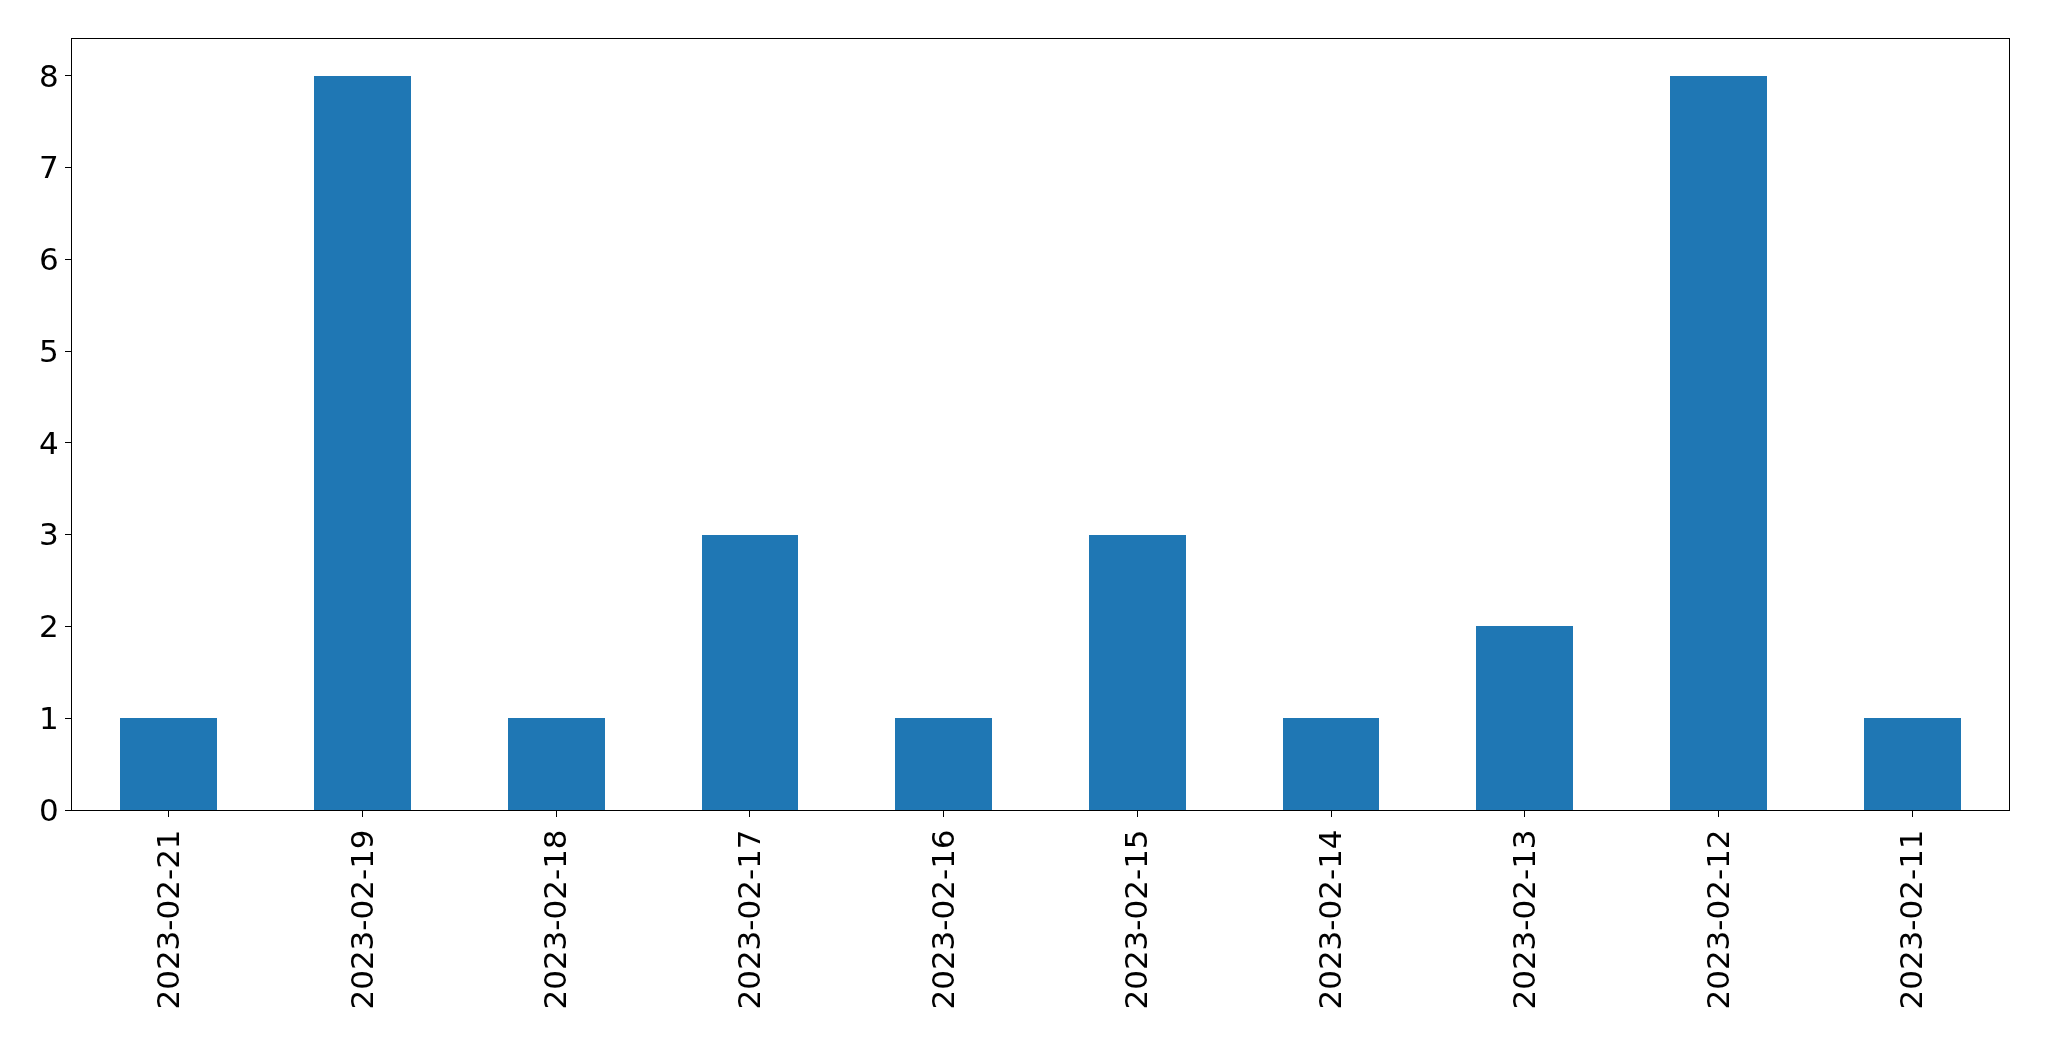  Describe the element at coordinates (1523, 919) in the screenshot. I see `x-tick-label: 2023-02-13` at that location.